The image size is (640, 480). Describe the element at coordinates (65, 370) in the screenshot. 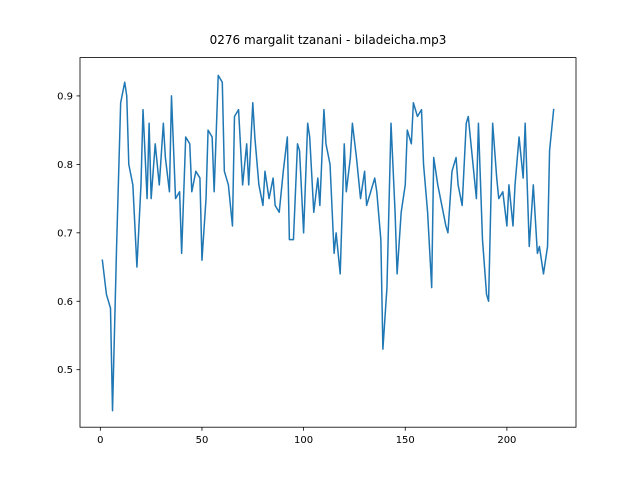

I see `y-tick-label: 0.5` at that location.